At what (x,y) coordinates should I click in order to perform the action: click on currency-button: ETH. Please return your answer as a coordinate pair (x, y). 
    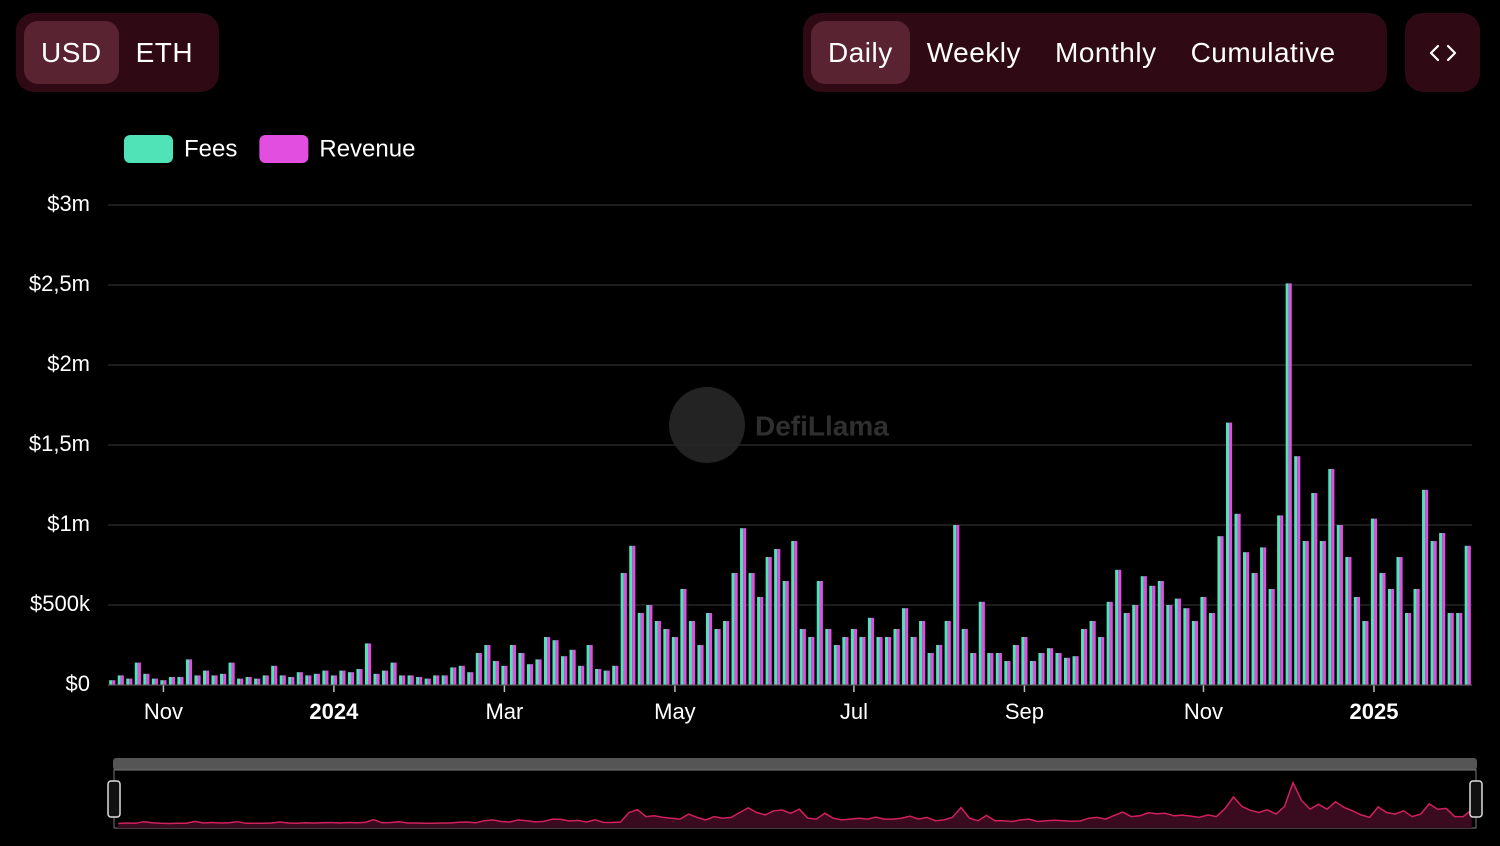
    Looking at the image, I should click on (164, 52).